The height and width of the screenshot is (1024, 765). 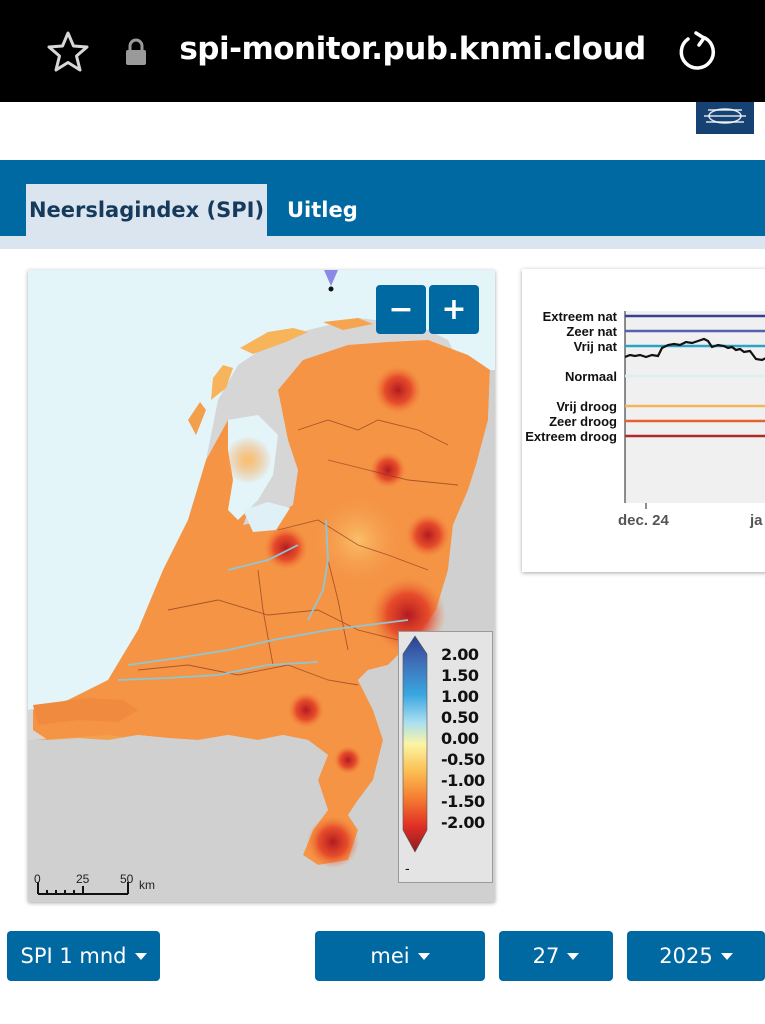 I want to click on zoom-out-button: −, so click(x=401, y=309).